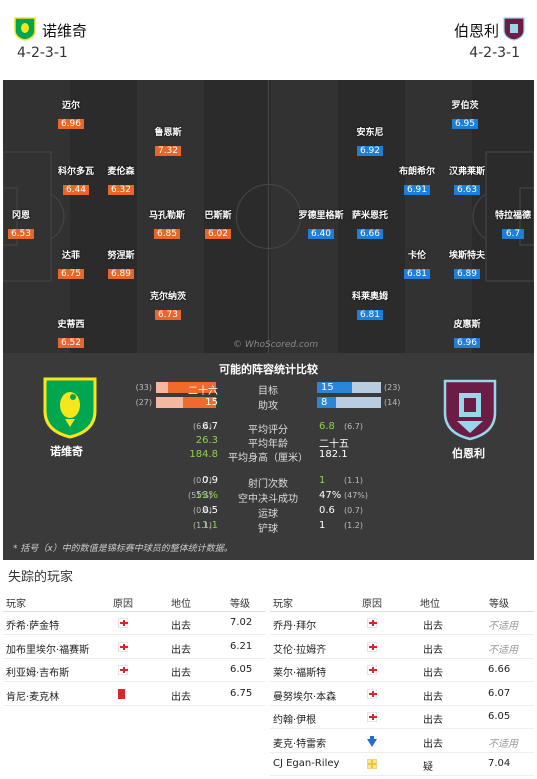 Image resolution: width=537 pixels, height=779 pixels. Describe the element at coordinates (416, 181) in the screenshot. I see `away-player: 布朗希尔 6.91` at that location.